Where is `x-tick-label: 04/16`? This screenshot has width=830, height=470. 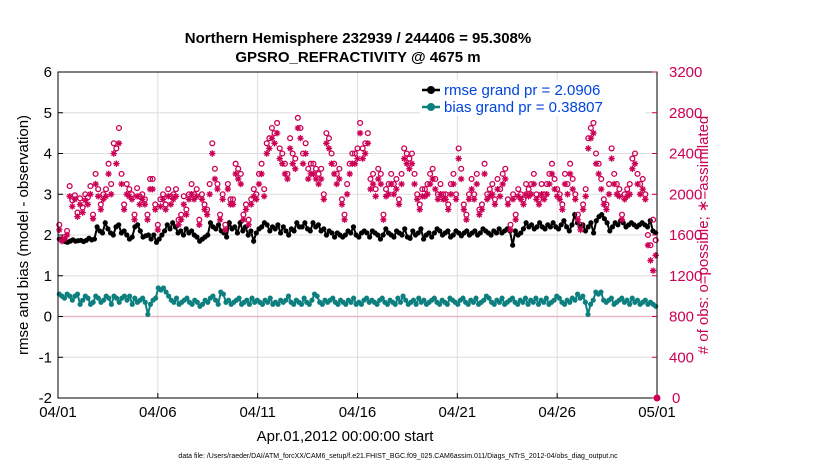 x-tick-label: 04/16 is located at coordinates (358, 412).